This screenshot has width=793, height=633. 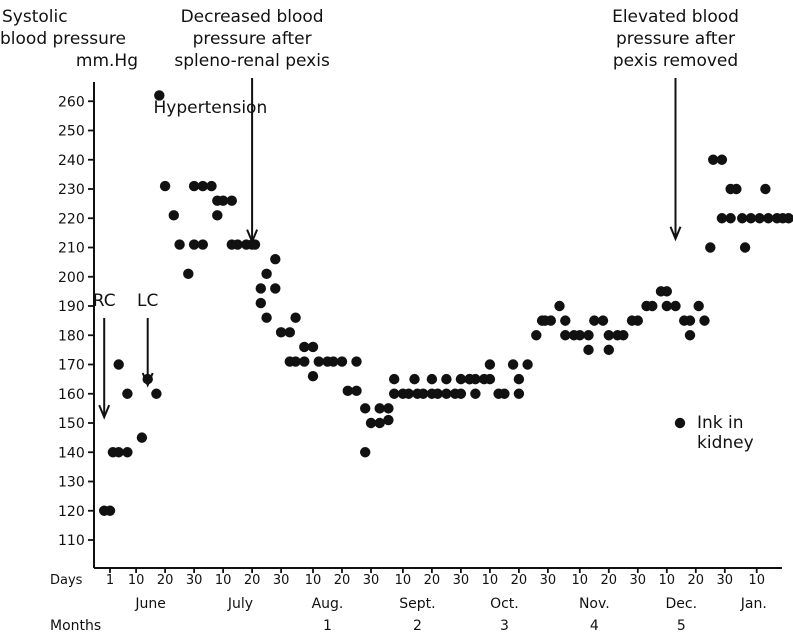 I want to click on month-name-label: Sept., so click(x=417, y=604).